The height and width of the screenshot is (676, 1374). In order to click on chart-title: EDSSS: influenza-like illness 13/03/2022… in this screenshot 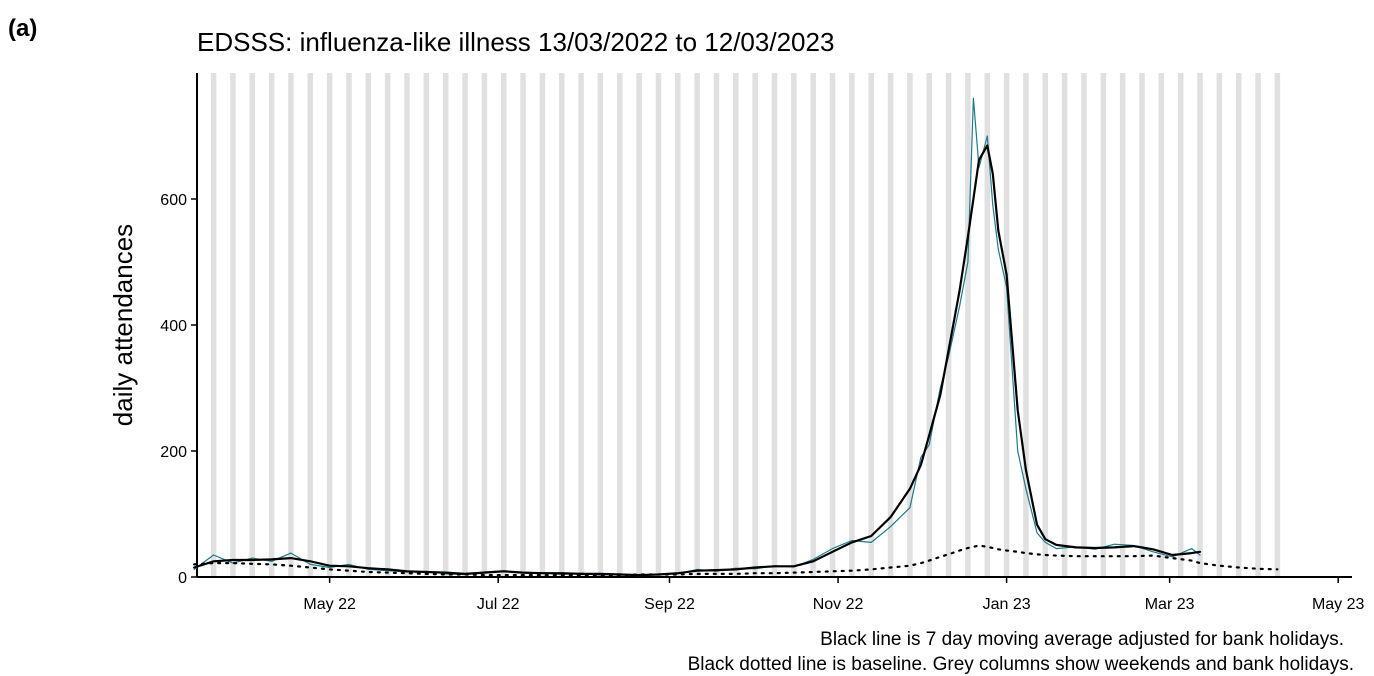, I will do `click(515, 42)`.